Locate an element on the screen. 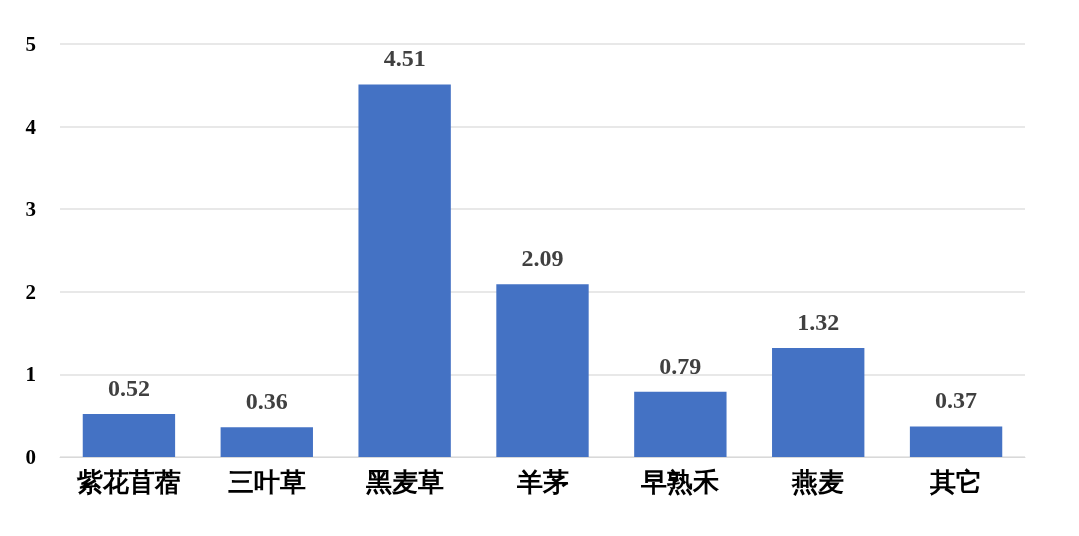  data-label: 0.37 is located at coordinates (956, 400).